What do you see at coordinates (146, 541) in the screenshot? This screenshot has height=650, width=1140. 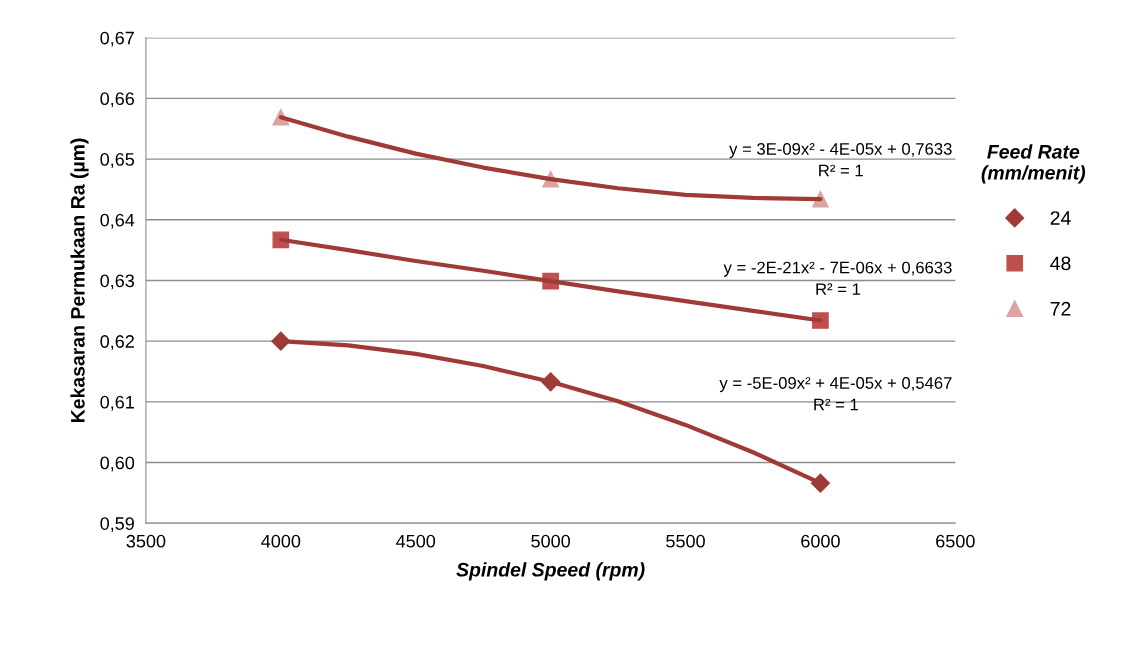 I see `x-tick-label: 3500` at bounding box center [146, 541].